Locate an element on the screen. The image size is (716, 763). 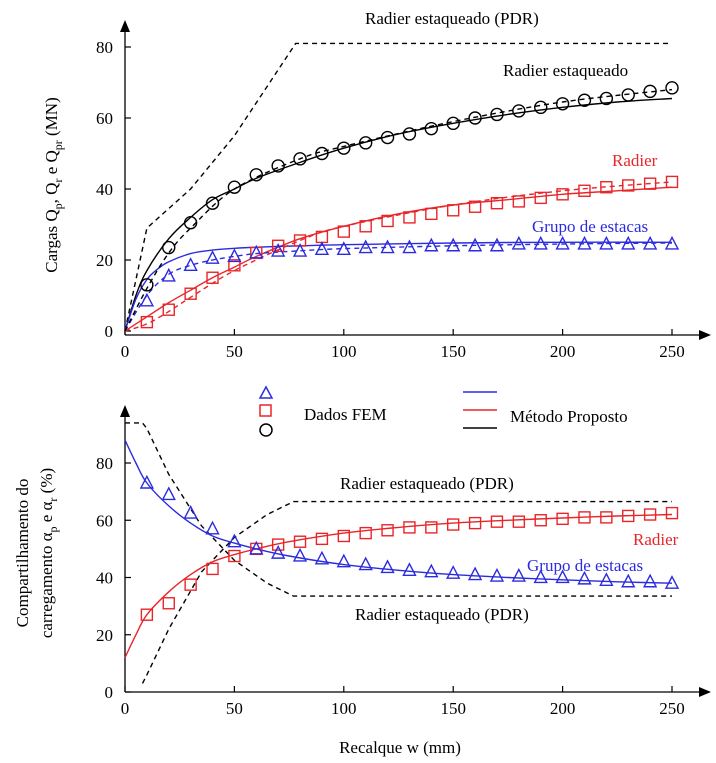
bottom-markers is located at coordinates (409, 547).